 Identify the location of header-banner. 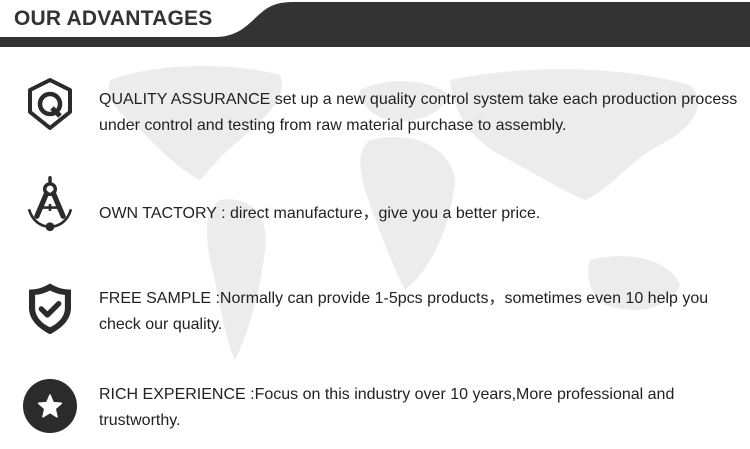
(375, 24).